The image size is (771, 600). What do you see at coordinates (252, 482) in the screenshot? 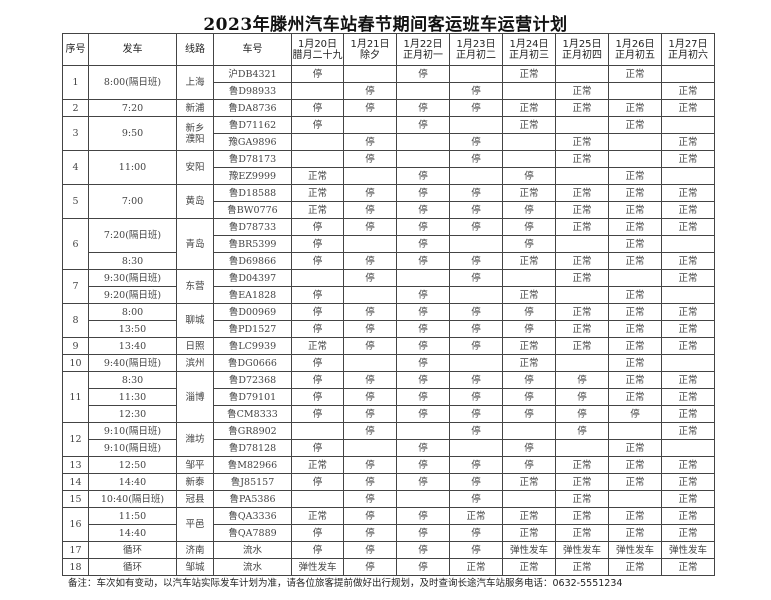
I see `cell-plate: 鲁J85157` at bounding box center [252, 482].